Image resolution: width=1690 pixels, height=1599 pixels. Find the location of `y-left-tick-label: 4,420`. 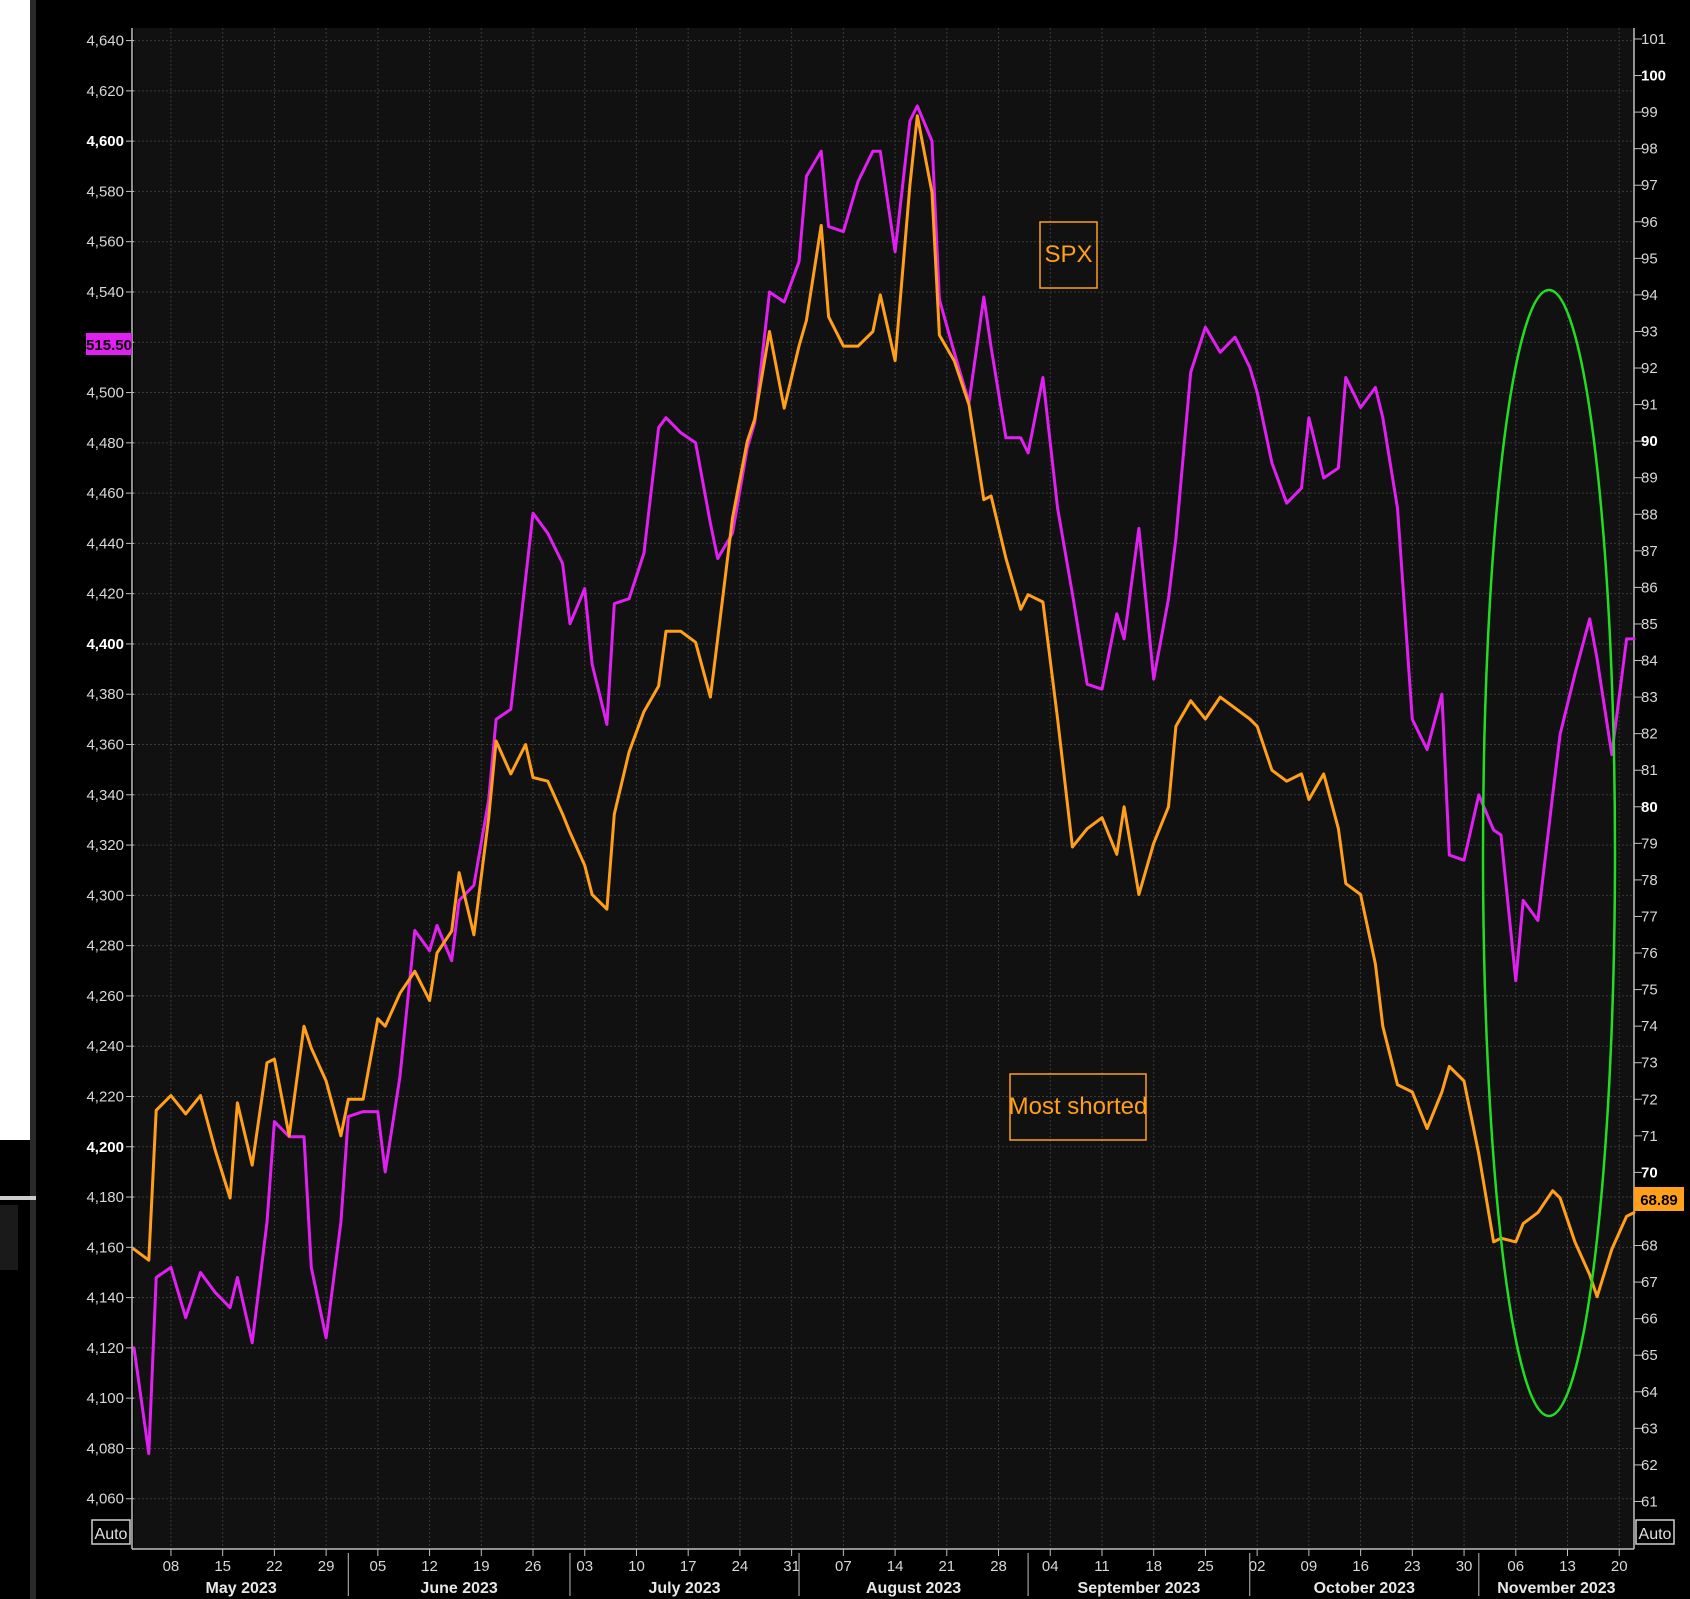

y-left-tick-label: 4,420 is located at coordinates (105, 594).